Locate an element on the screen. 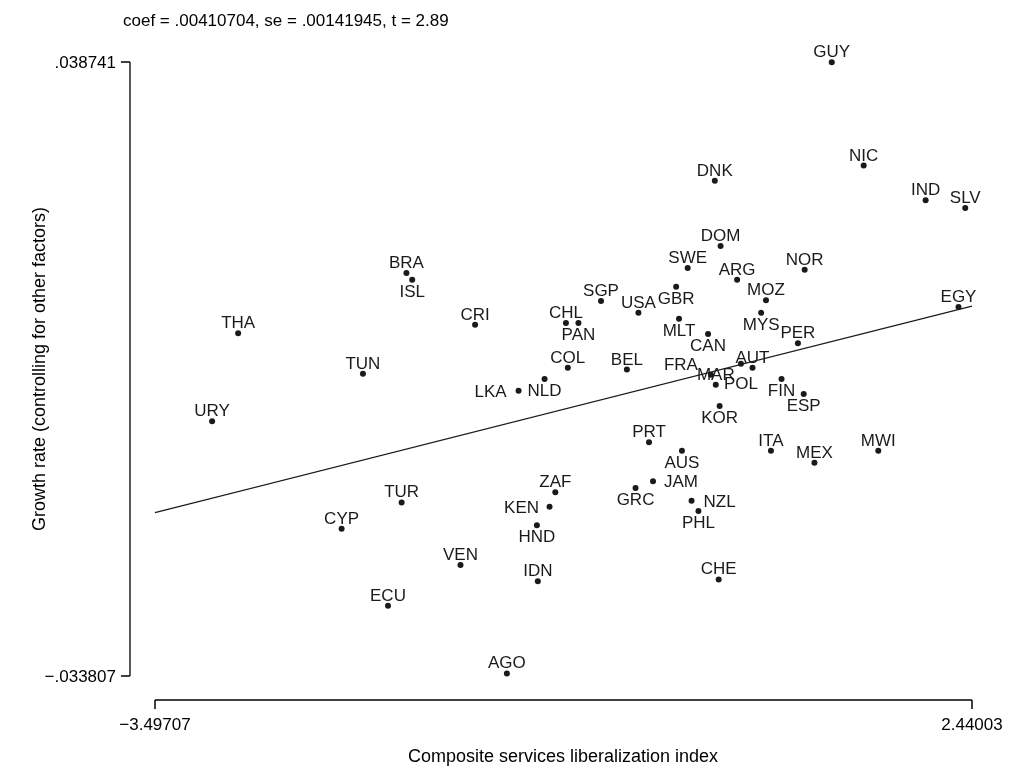 This screenshot has height=774, width=1011. data-label: ARG is located at coordinates (737, 269).